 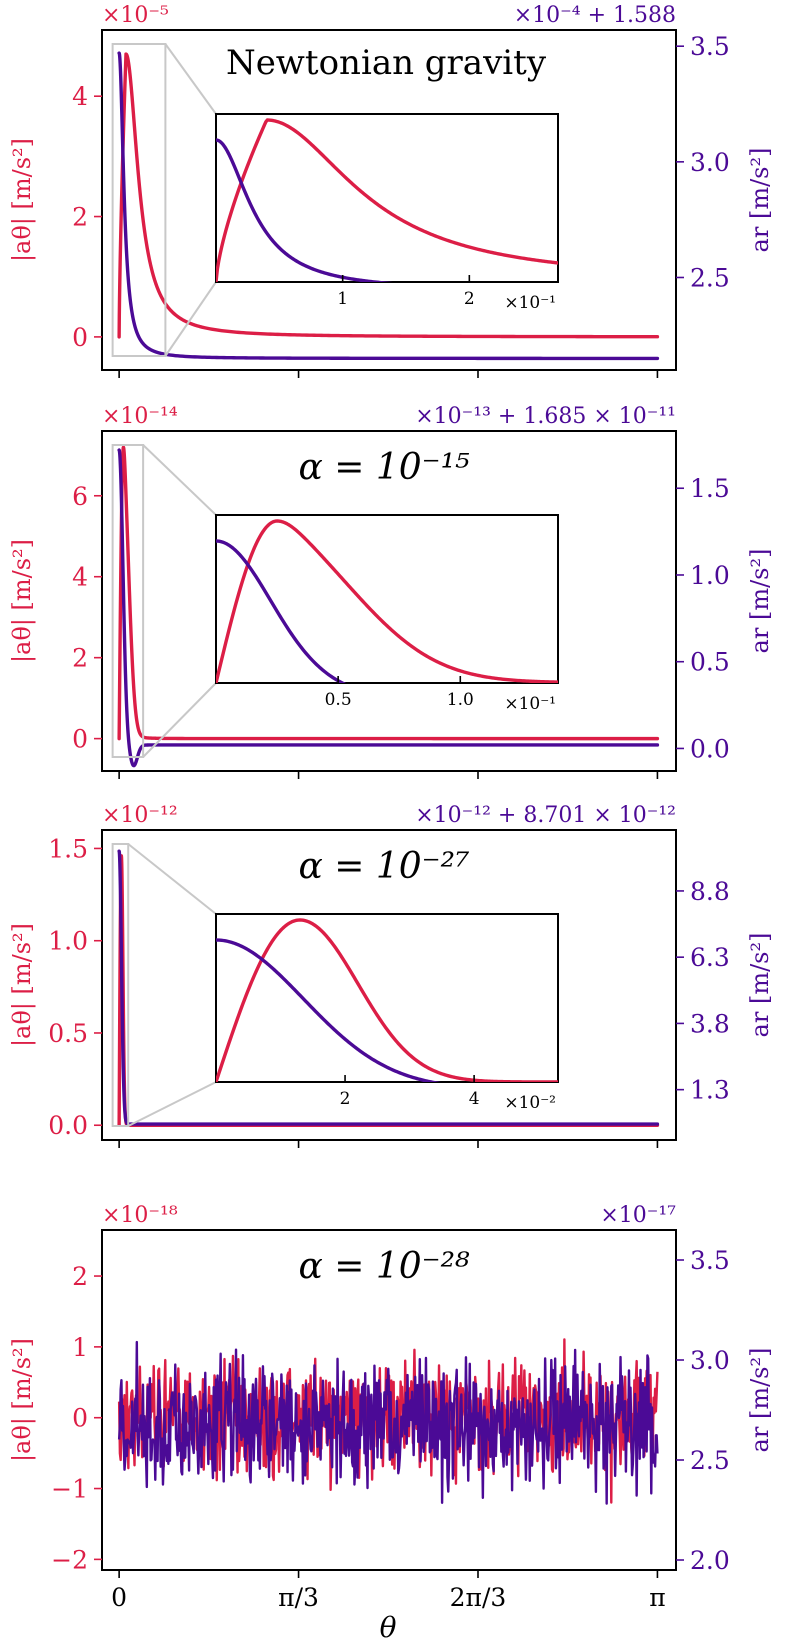 I want to click on left-y-tick-label: −2, so click(x=69, y=1559).